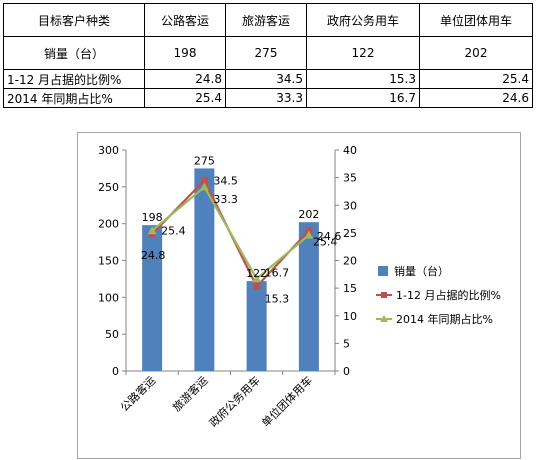 The height and width of the screenshot is (460, 548). What do you see at coordinates (225, 180) in the screenshot?
I see `data-label: 34.5` at bounding box center [225, 180].